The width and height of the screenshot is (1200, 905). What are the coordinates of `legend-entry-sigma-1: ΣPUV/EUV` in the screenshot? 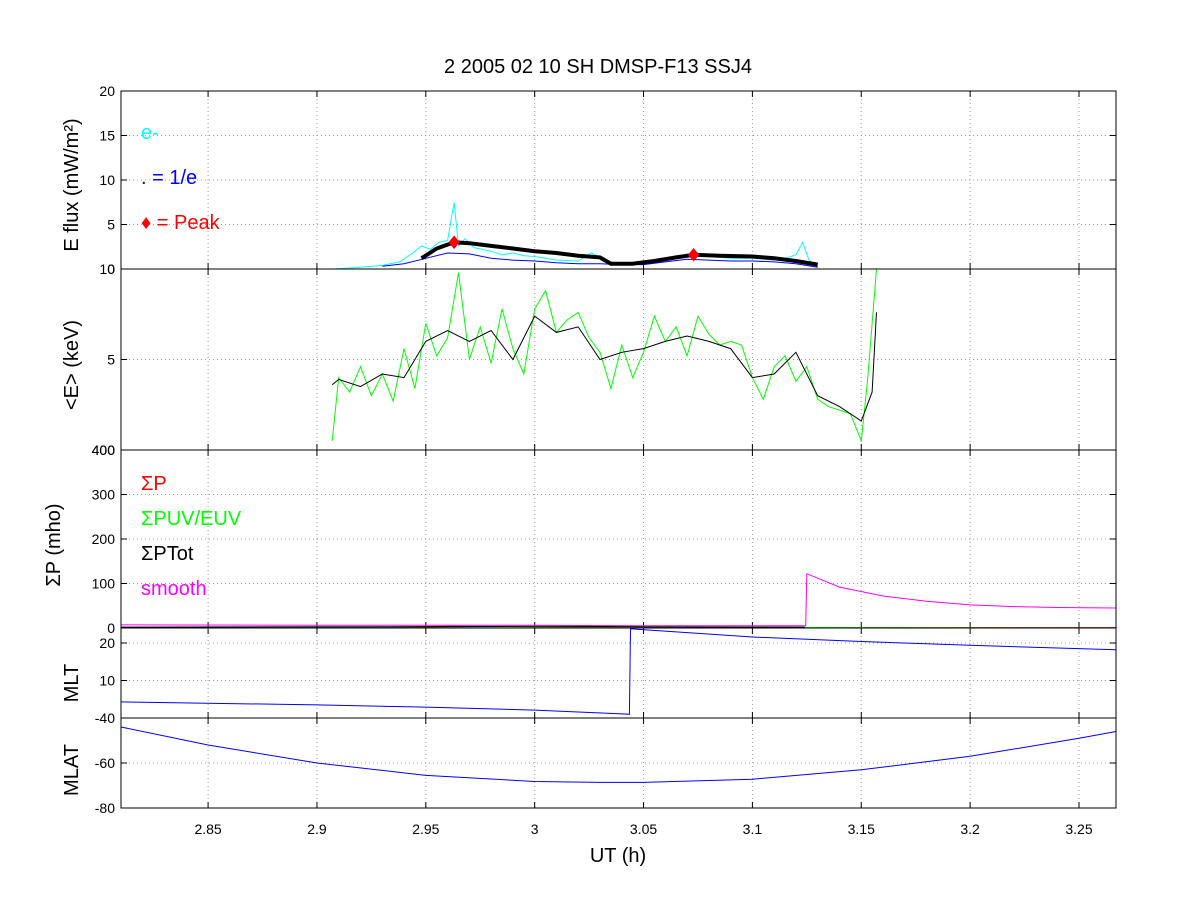 It's located at (191, 519).